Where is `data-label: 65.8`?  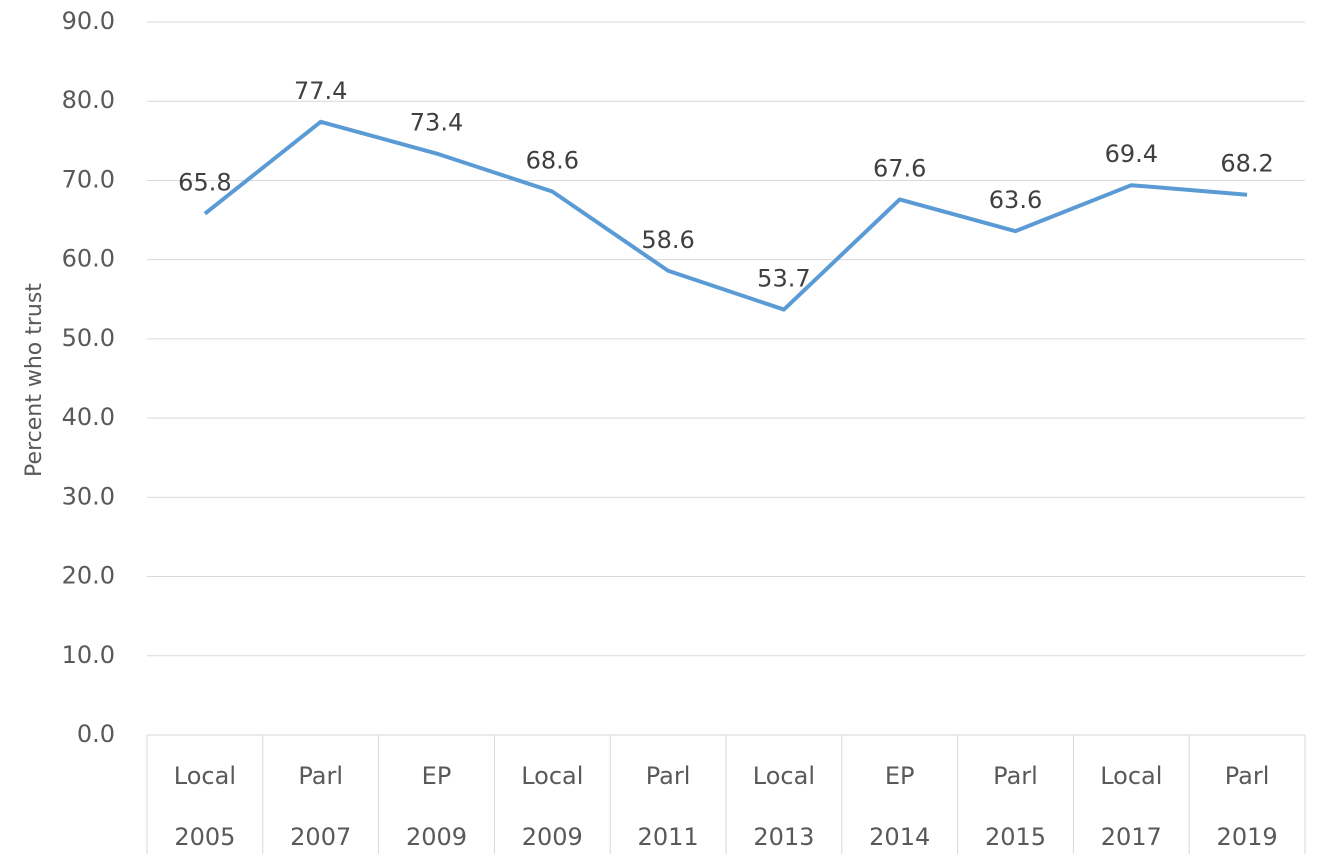
data-label: 65.8 is located at coordinates (204, 183).